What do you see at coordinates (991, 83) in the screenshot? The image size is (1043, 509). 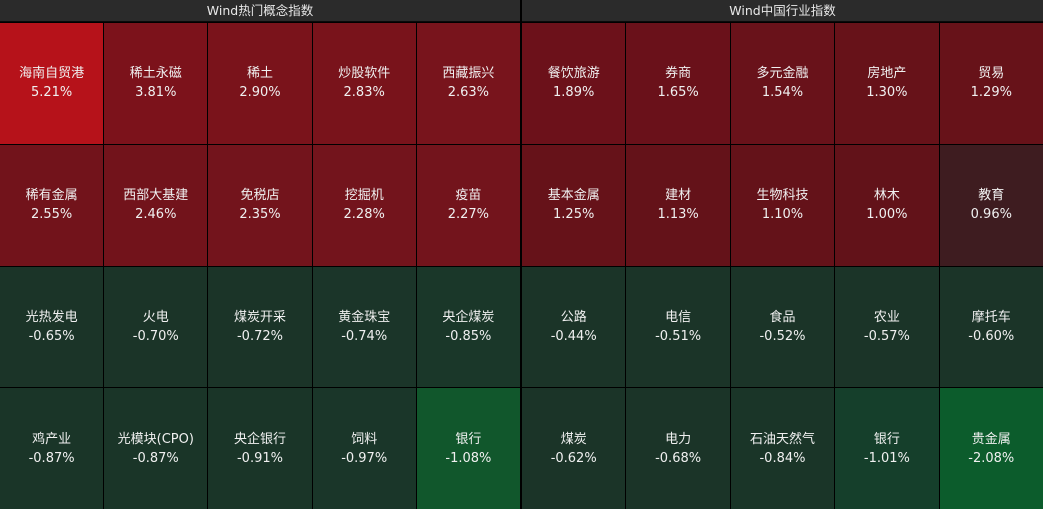 I see `heatmap-tile: 贸易 1.29%` at bounding box center [991, 83].